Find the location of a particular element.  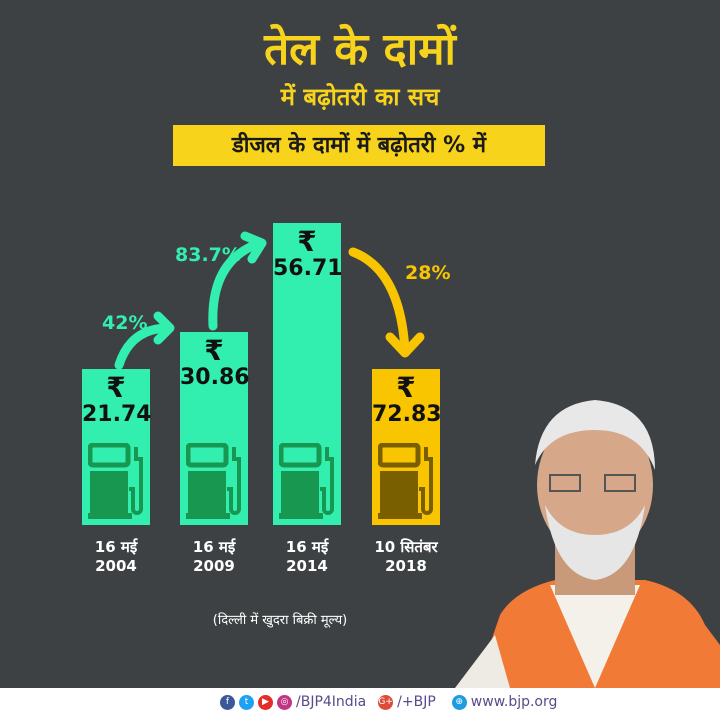

twitter-icon: t is located at coordinates (246, 702).